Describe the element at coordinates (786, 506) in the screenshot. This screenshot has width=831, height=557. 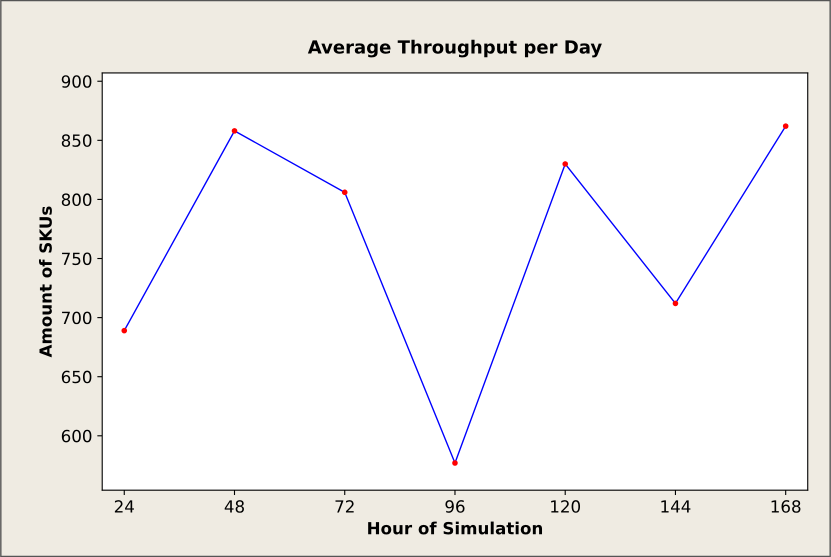
I see `x-tick-label: 168` at that location.